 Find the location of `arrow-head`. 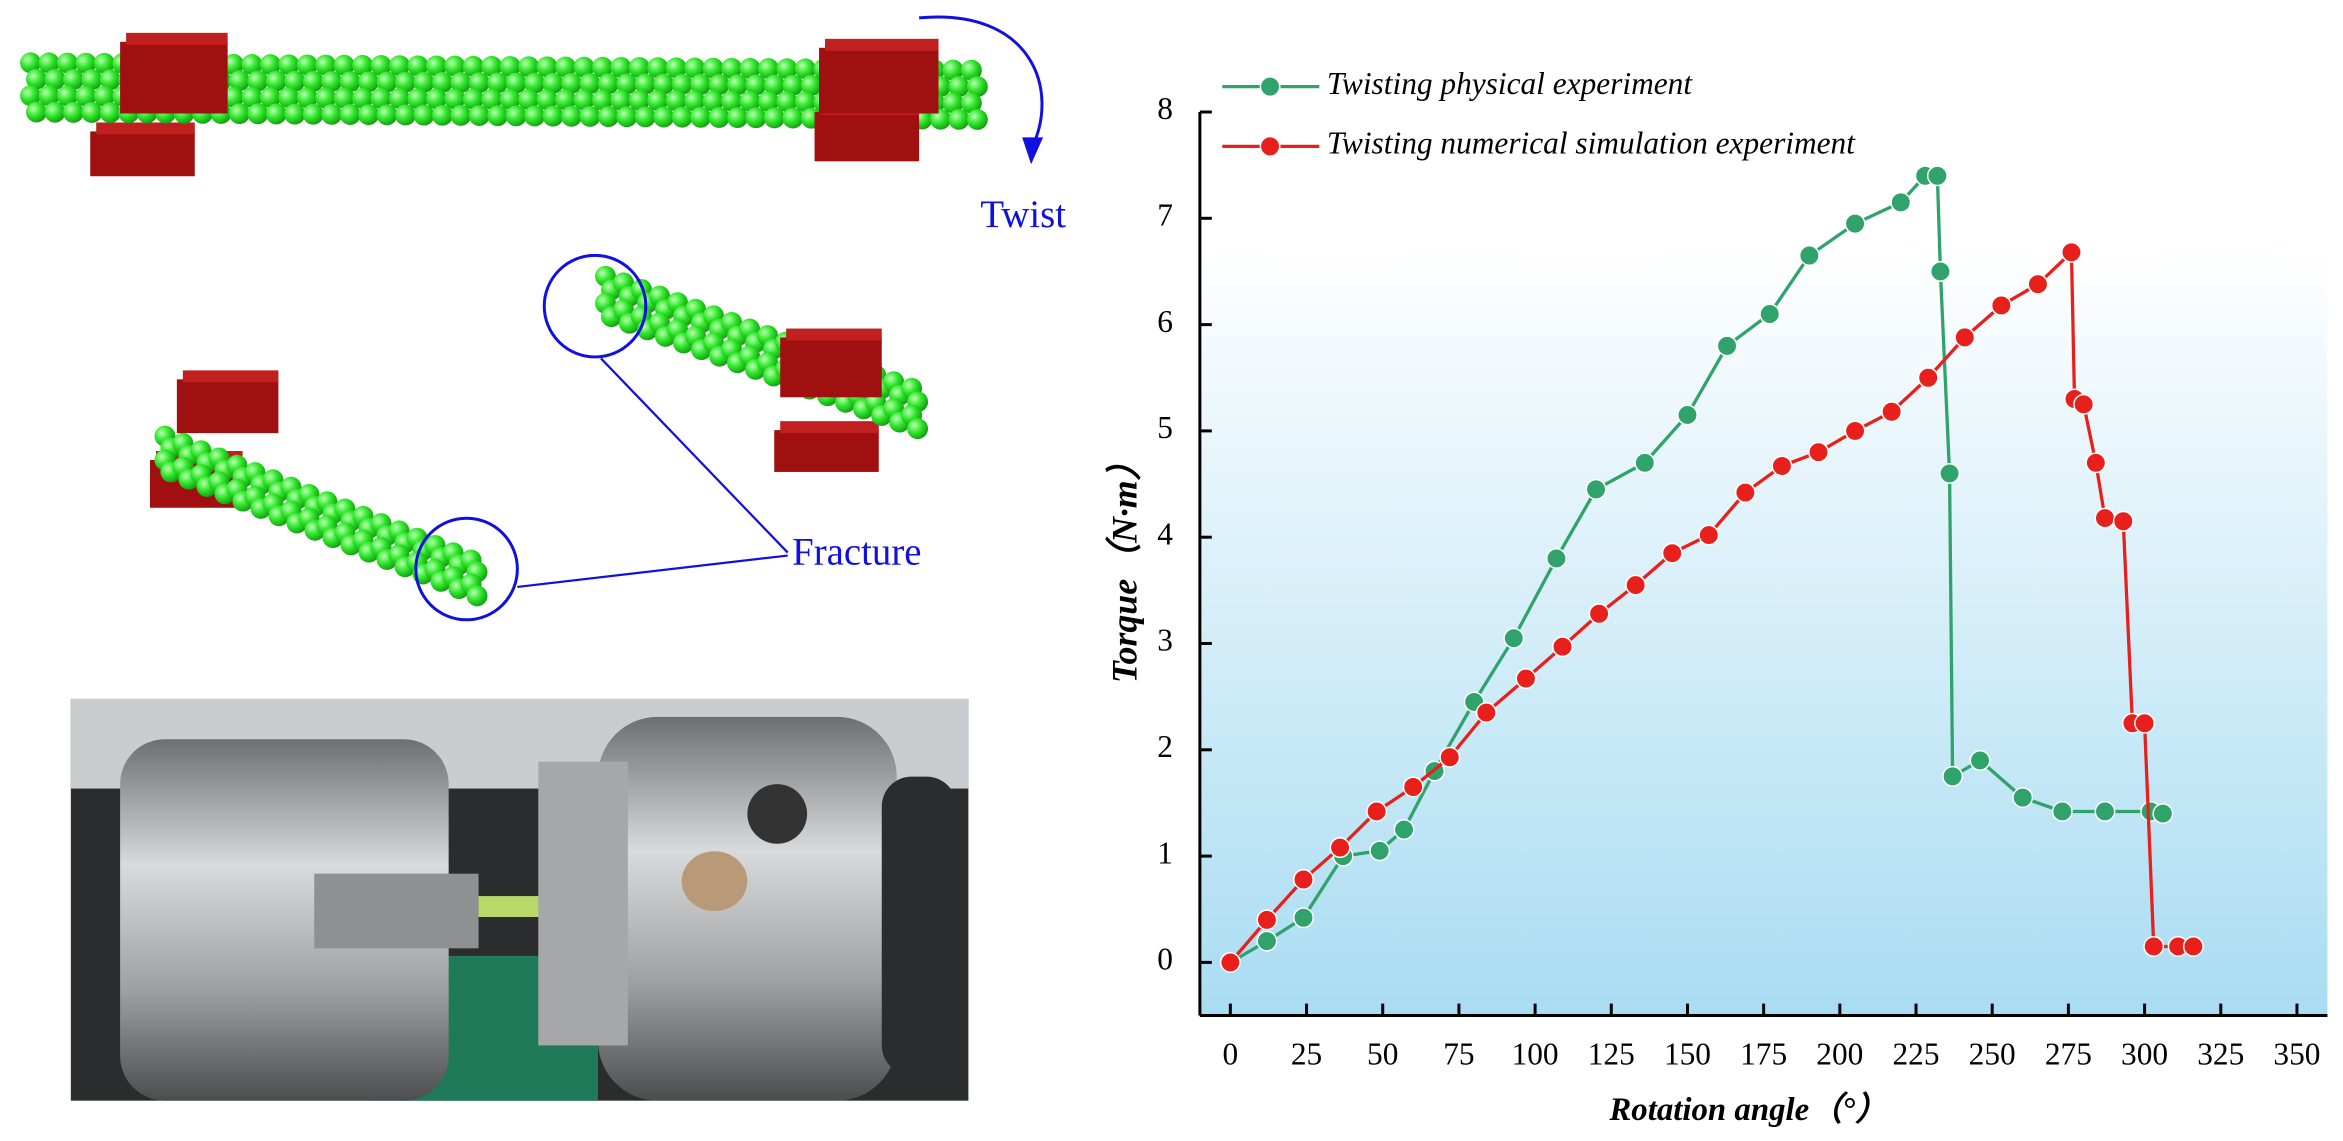

arrow-head is located at coordinates (1033, 151).